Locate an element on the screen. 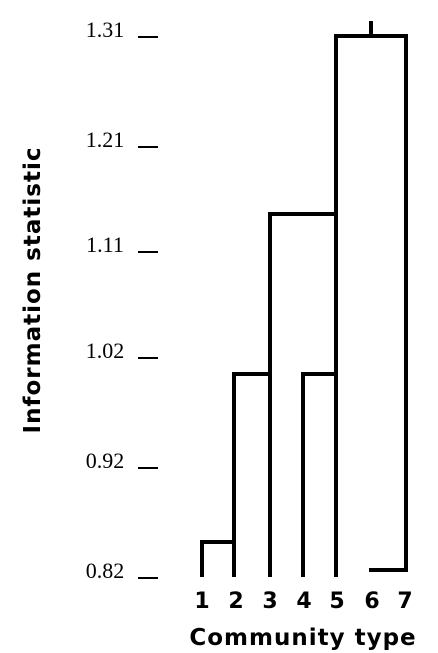 The height and width of the screenshot is (653, 438). leaf-label: 4 is located at coordinates (303, 601).